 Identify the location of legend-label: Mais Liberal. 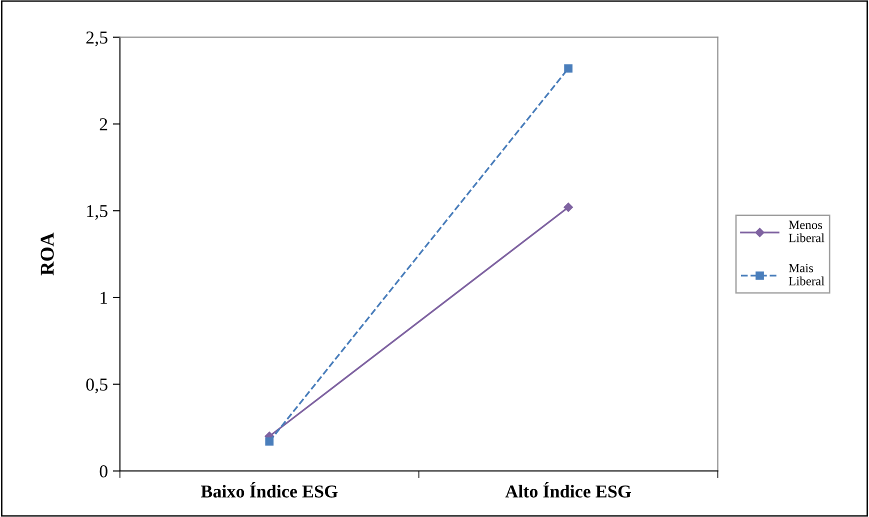
(806, 275).